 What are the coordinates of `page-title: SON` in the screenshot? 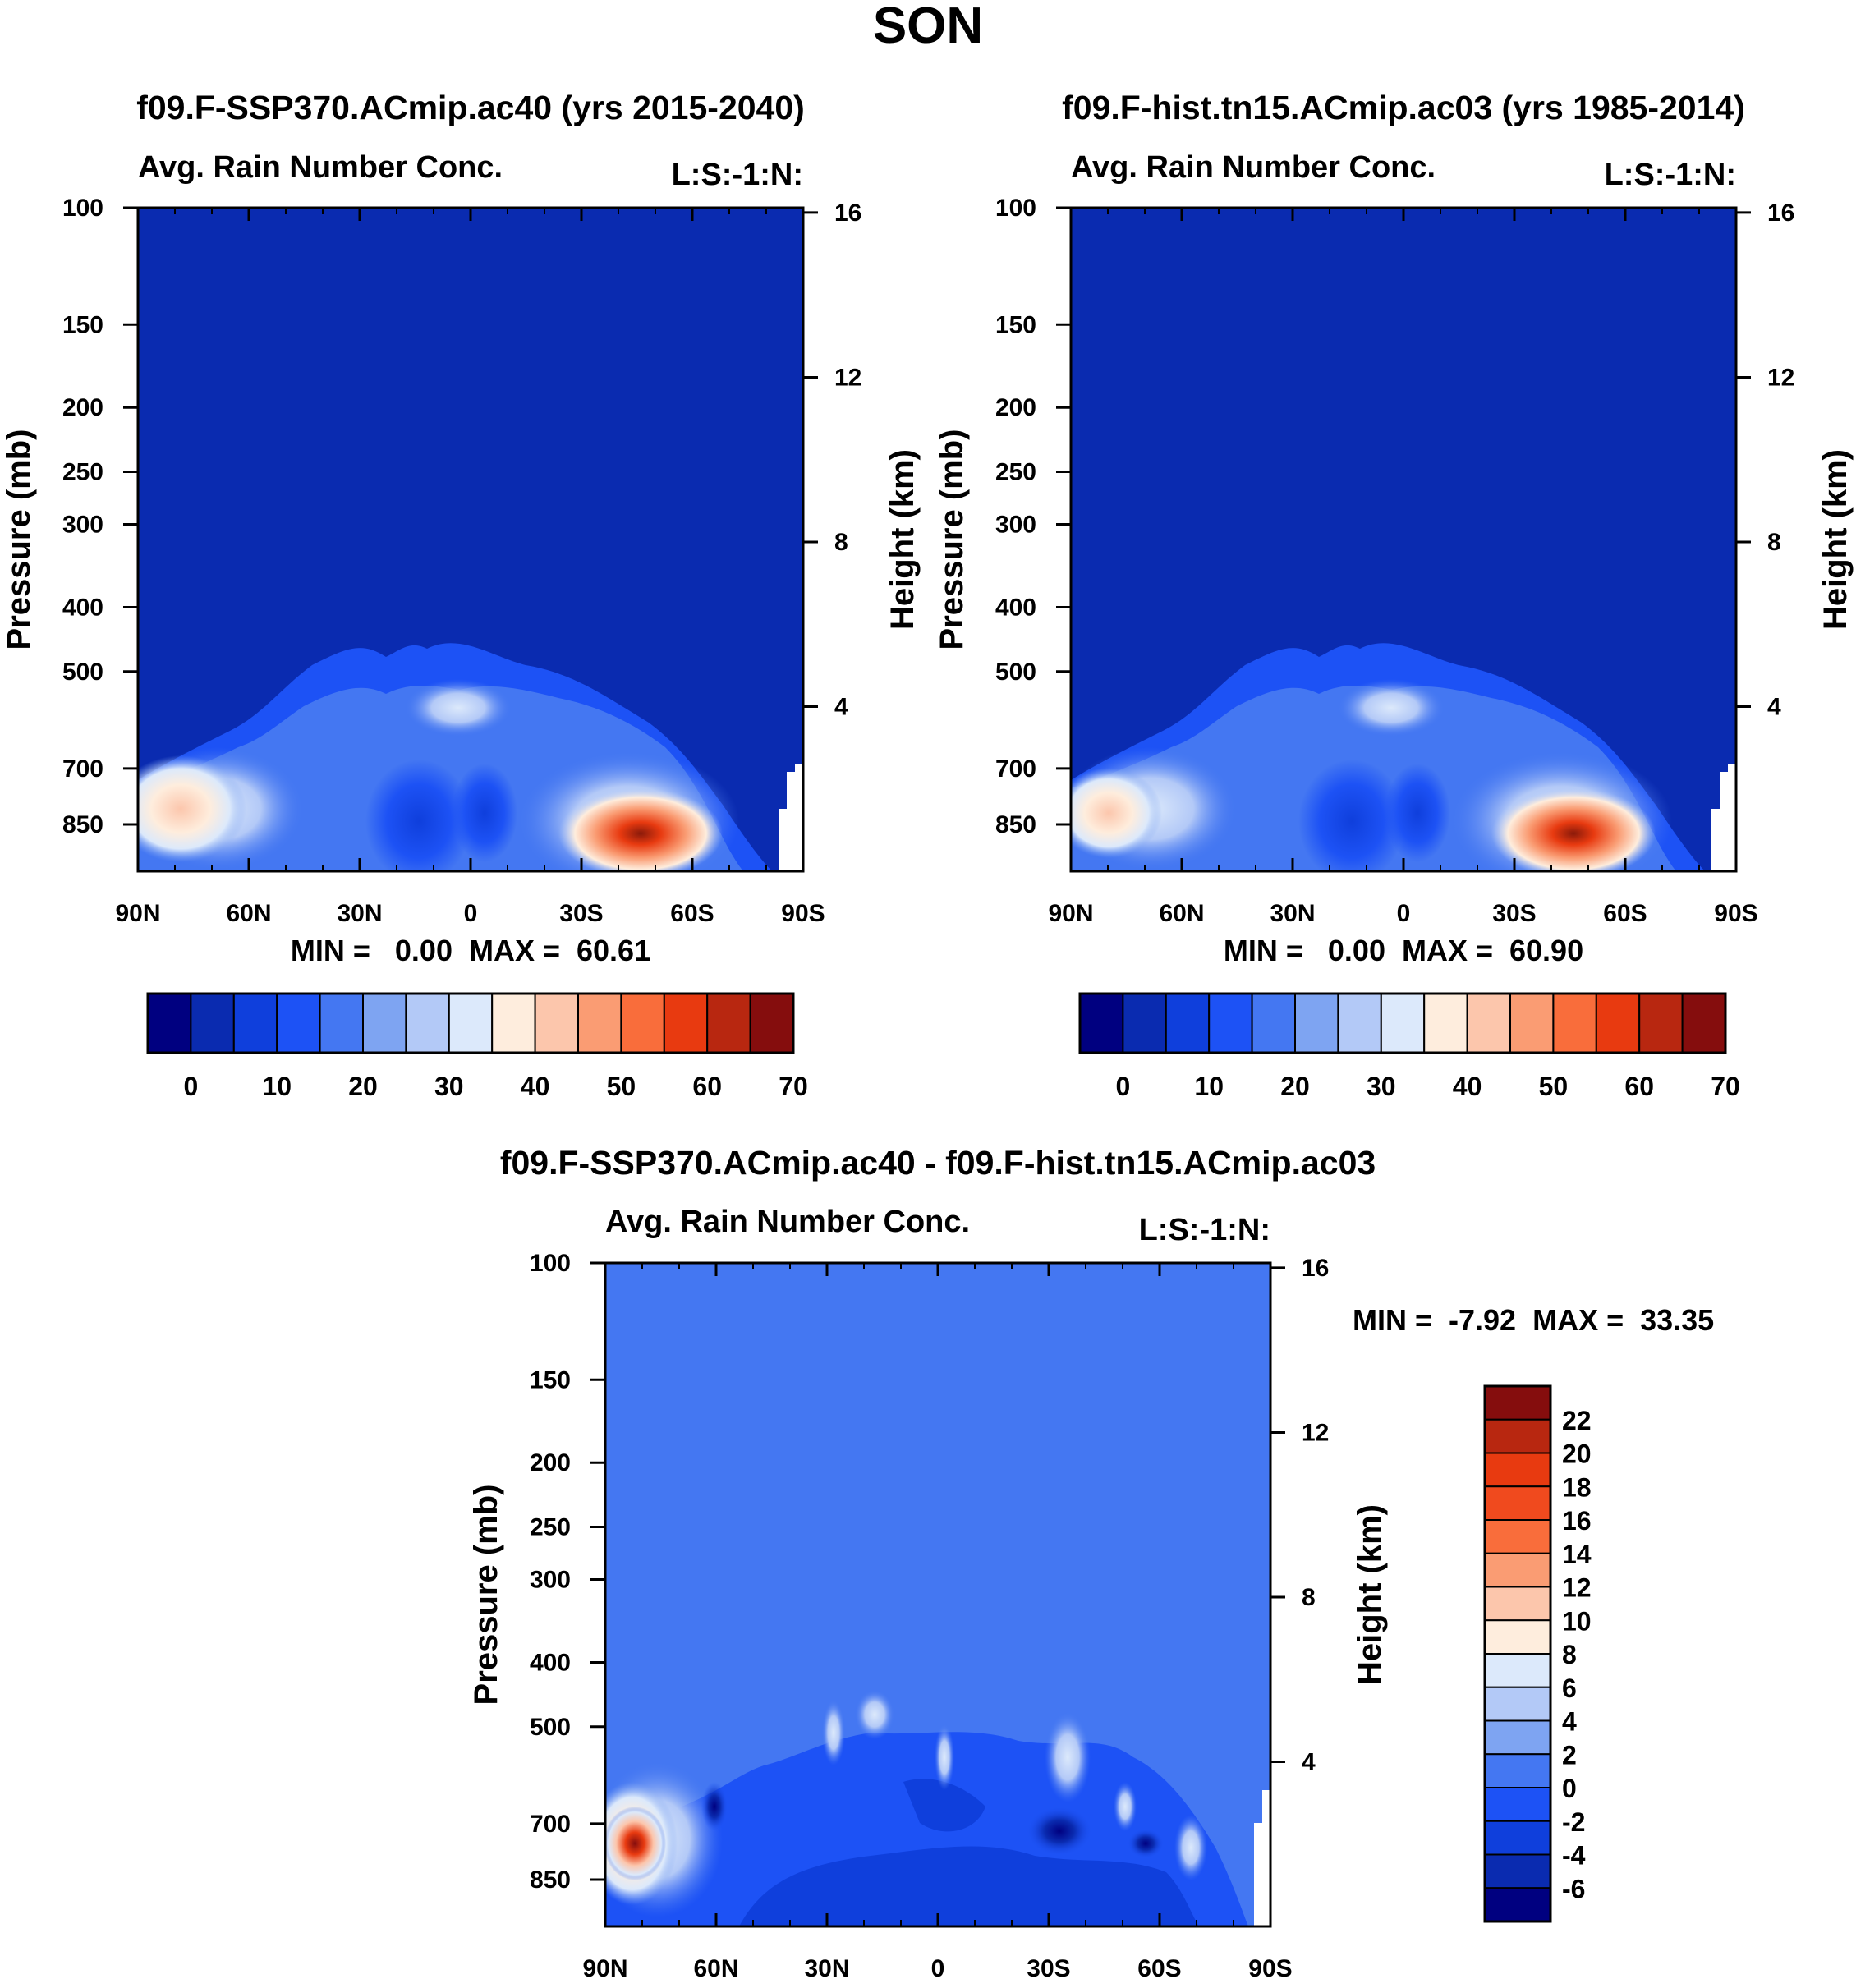 It's located at (928, 27).